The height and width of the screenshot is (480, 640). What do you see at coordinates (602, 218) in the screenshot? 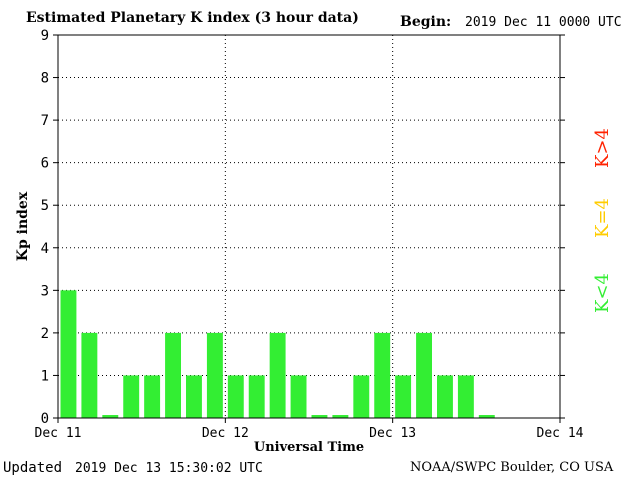
I see `legend-item: K=4` at bounding box center [602, 218].